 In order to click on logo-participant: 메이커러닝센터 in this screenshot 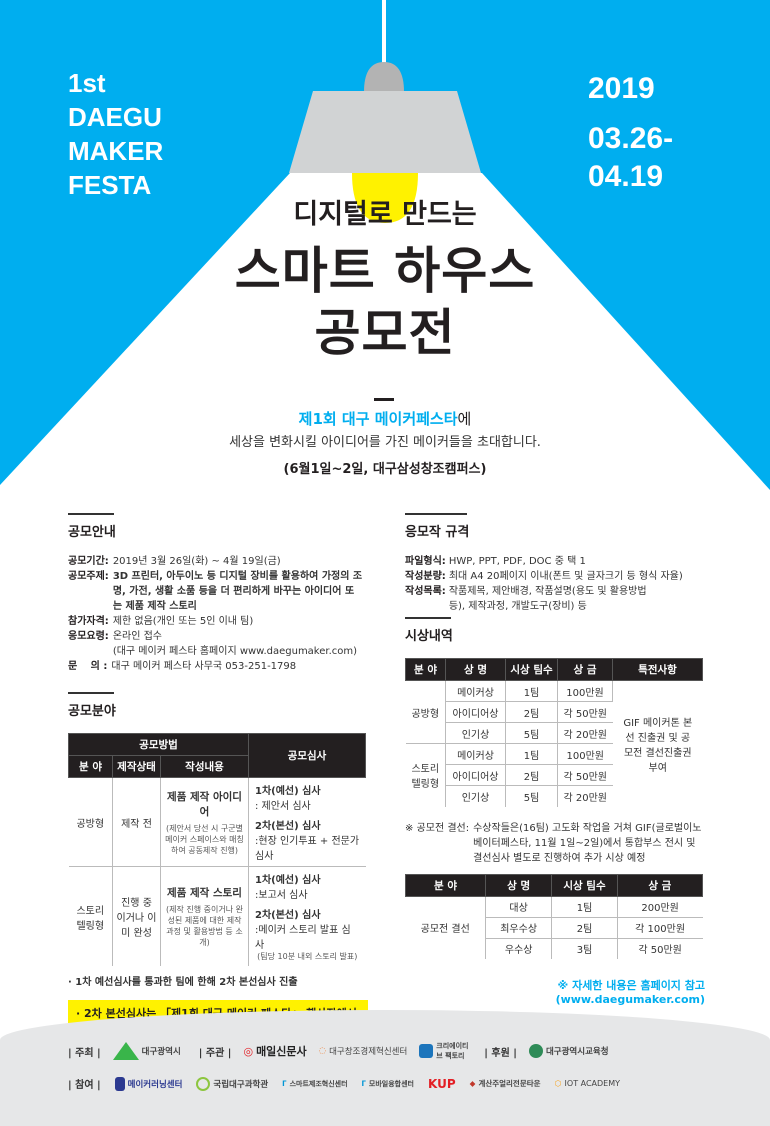, I will do `click(148, 1083)`.